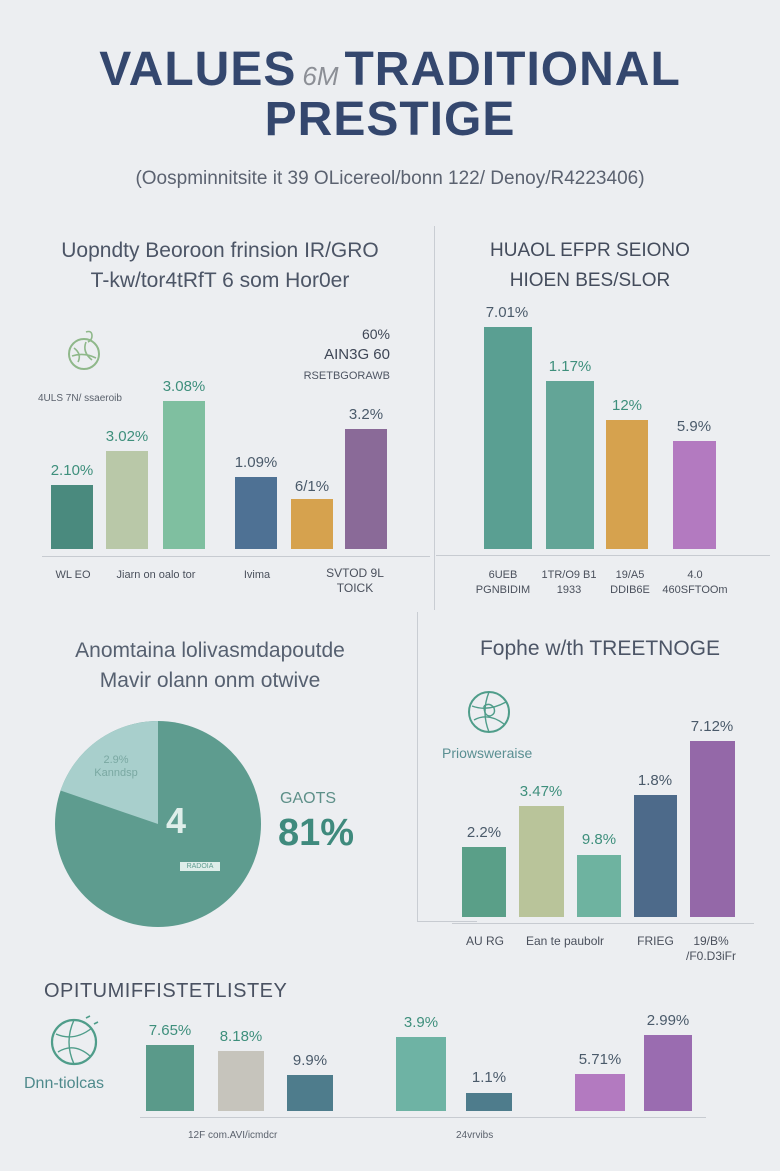 The width and height of the screenshot is (780, 1171). What do you see at coordinates (308, 798) in the screenshot?
I see `pie-big-label: GAOTS` at bounding box center [308, 798].